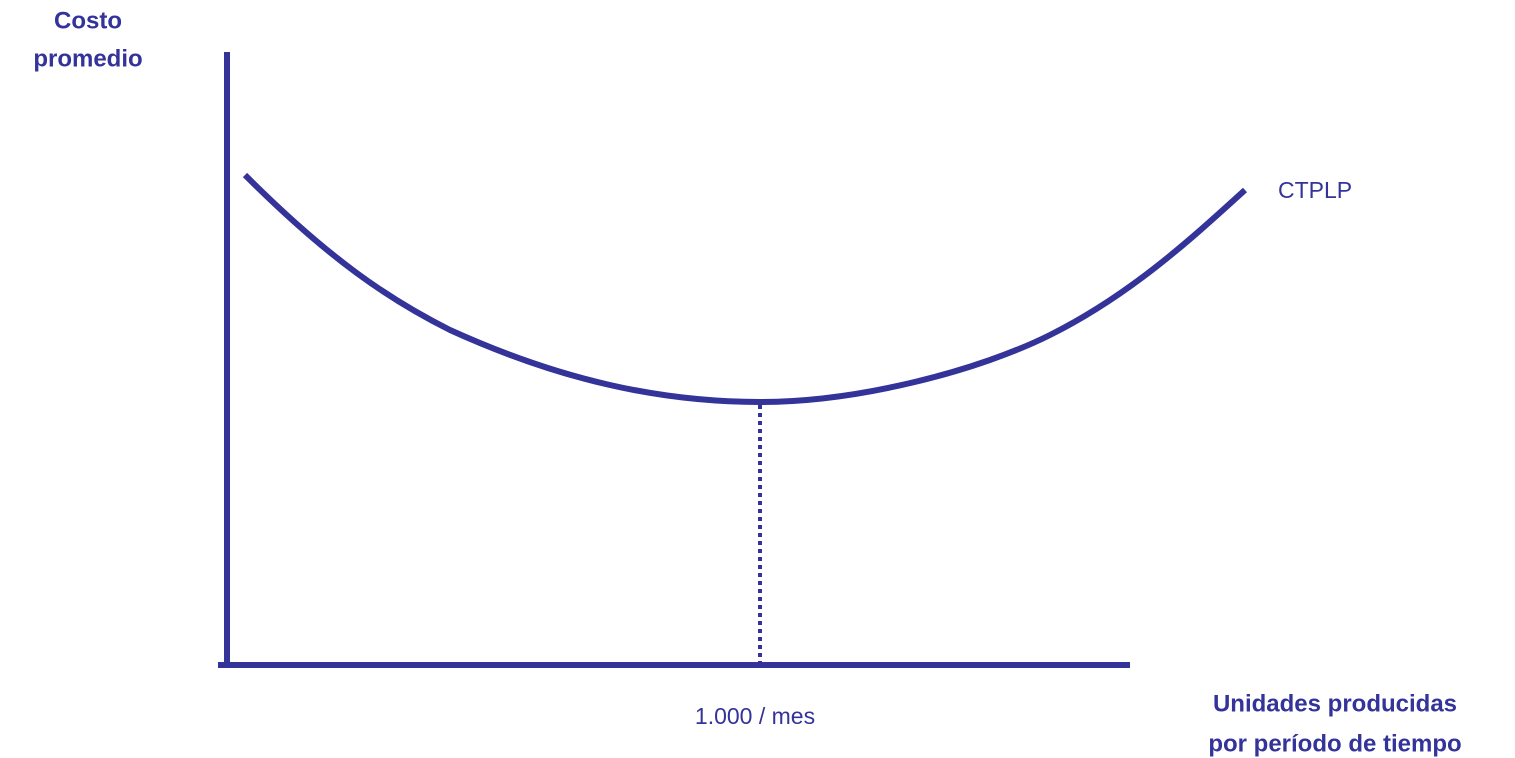 This screenshot has height=758, width=1515. What do you see at coordinates (87, 58) in the screenshot?
I see `y-axis-label: promedio` at bounding box center [87, 58].